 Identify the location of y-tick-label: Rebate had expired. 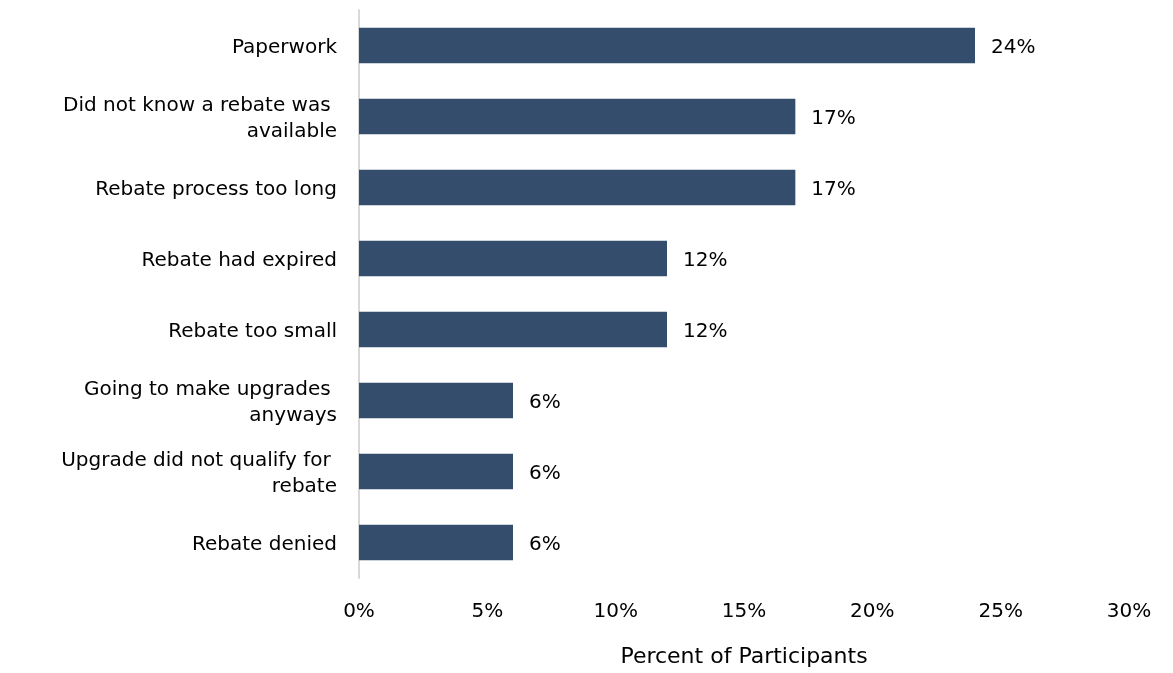
(239, 258).